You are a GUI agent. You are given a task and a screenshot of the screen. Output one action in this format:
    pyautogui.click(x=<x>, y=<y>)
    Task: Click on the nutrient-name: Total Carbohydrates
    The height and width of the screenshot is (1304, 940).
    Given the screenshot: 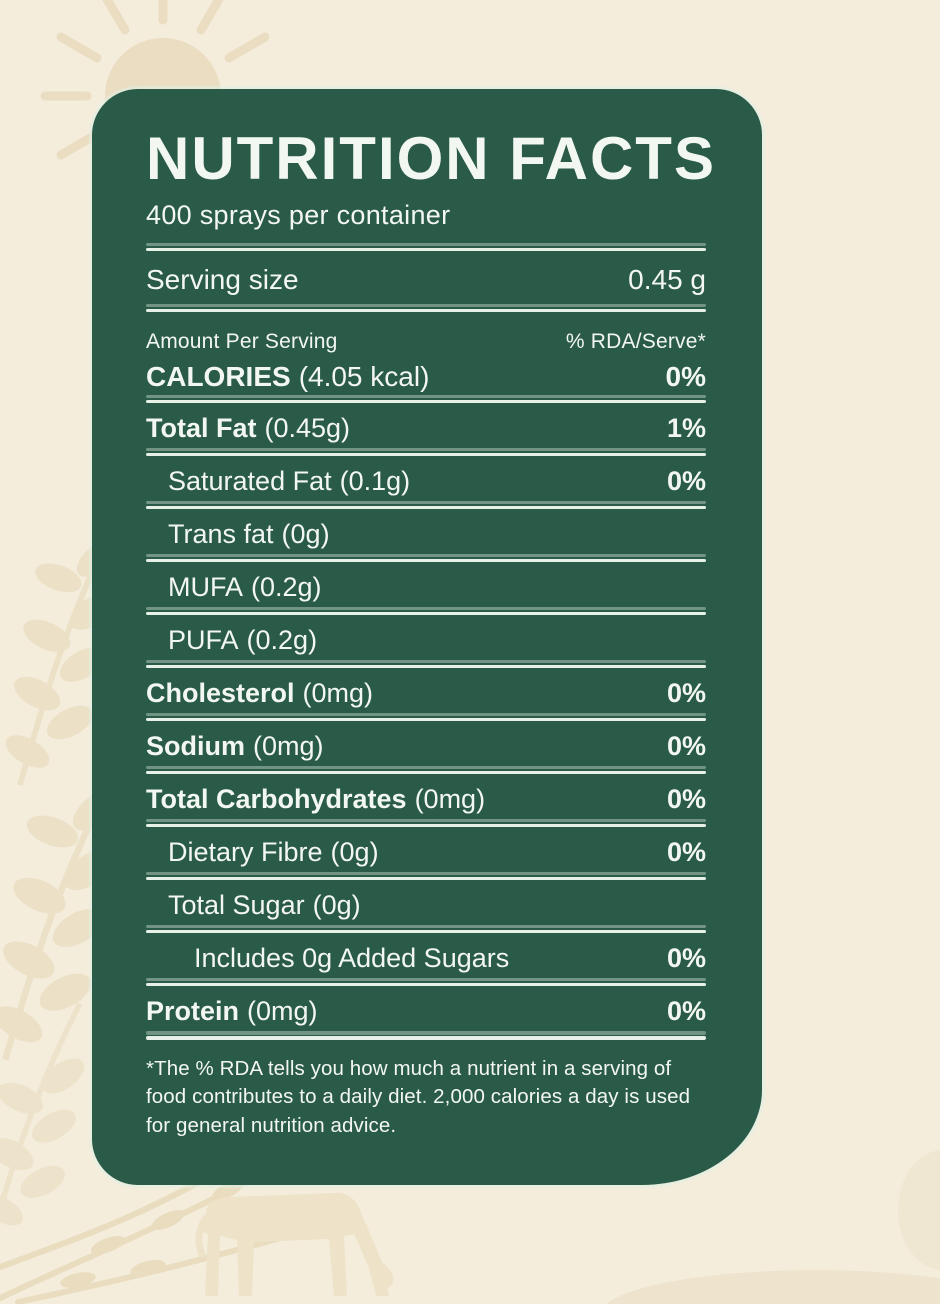 What is the action you would take?
    pyautogui.click(x=276, y=798)
    